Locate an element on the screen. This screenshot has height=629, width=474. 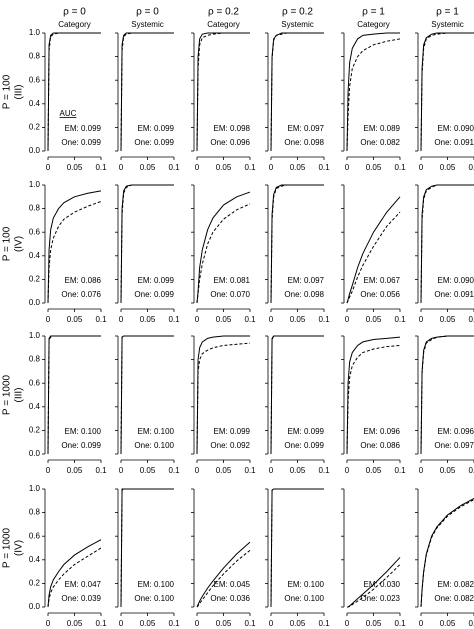
auc-label: EM: 0.100 is located at coordinates (156, 431).